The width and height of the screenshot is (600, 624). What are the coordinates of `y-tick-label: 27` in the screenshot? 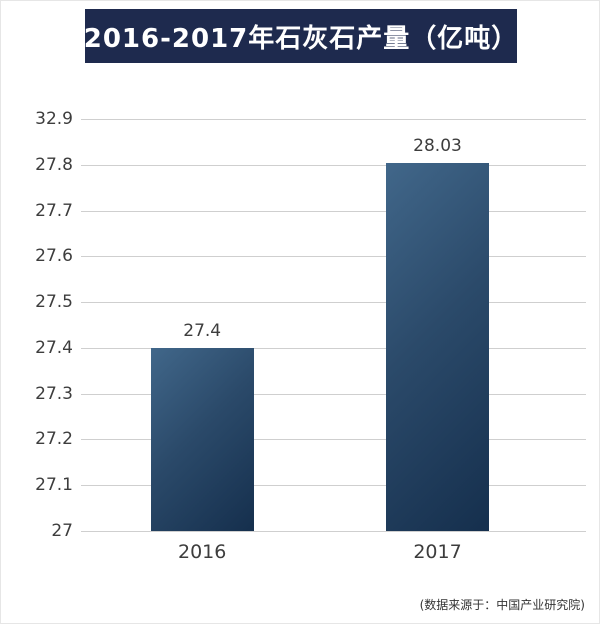 It's located at (62, 531).